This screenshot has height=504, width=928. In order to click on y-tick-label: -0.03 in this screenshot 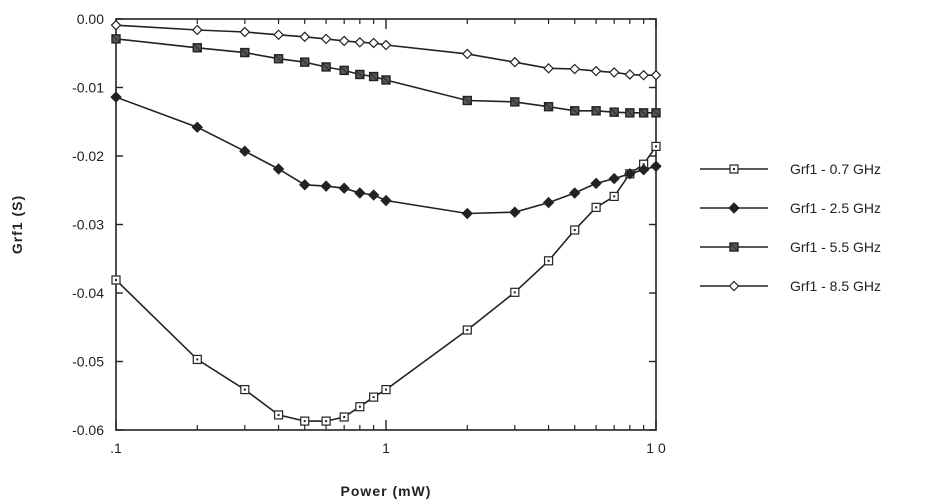, I will do `click(88, 225)`.